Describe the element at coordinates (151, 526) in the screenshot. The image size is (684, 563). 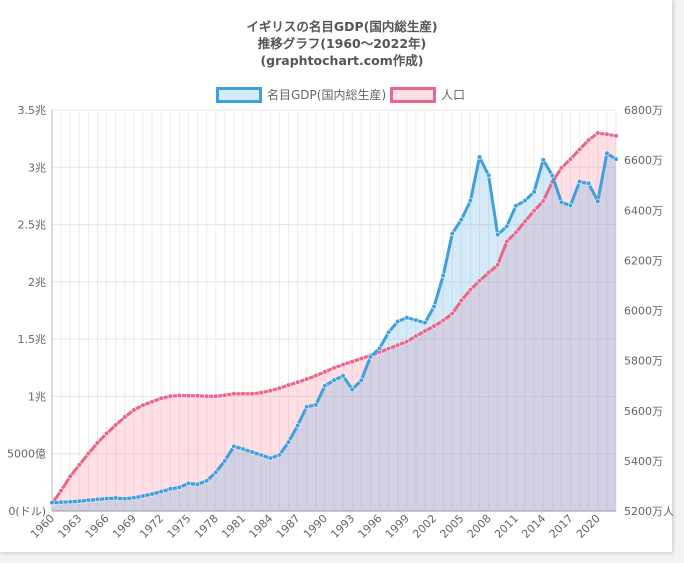
I see `x-tick-label: 1972` at that location.